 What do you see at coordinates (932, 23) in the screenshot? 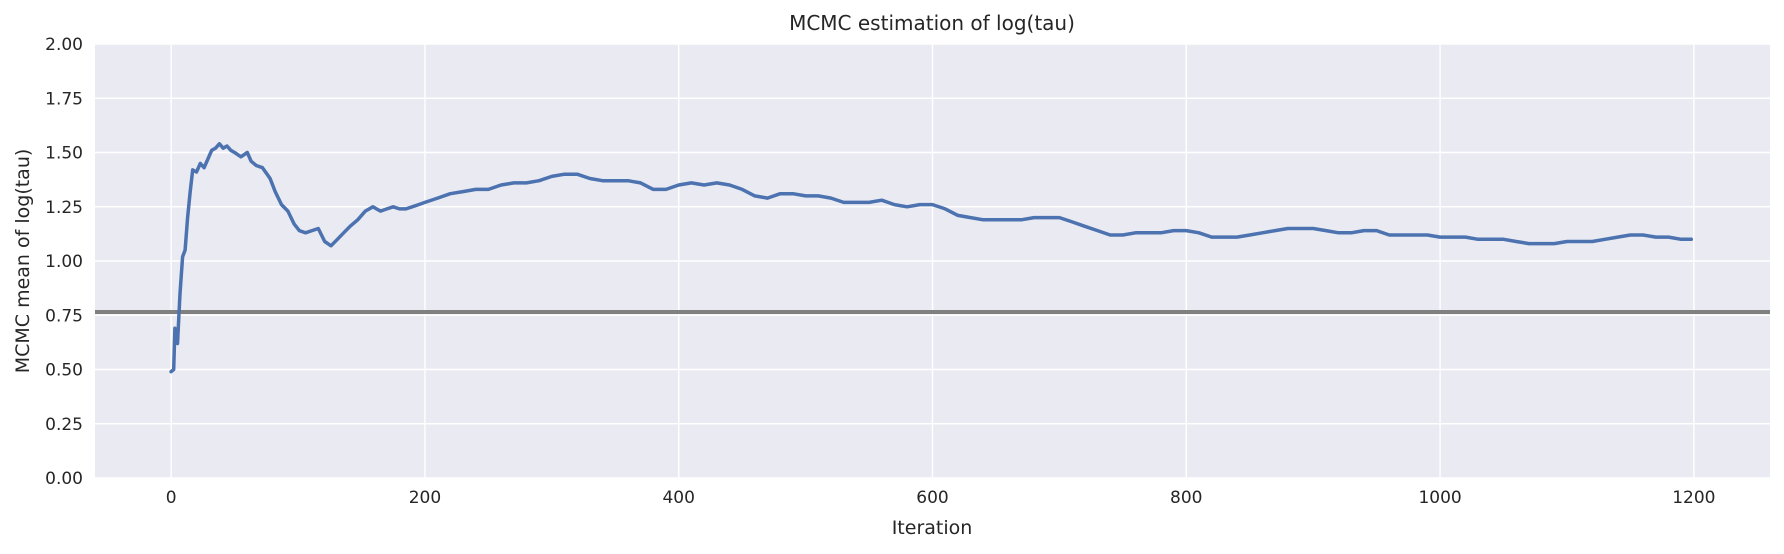
I see `chart-title: MCMC estimation of log(tau)` at bounding box center [932, 23].